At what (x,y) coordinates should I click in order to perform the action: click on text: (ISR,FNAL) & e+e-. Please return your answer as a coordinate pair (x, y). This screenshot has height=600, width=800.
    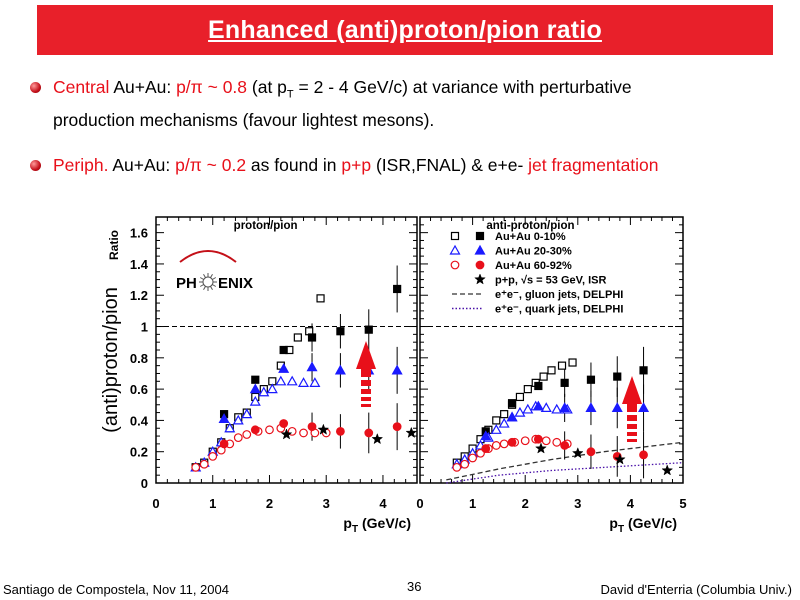
    Looking at the image, I should click on (450, 165).